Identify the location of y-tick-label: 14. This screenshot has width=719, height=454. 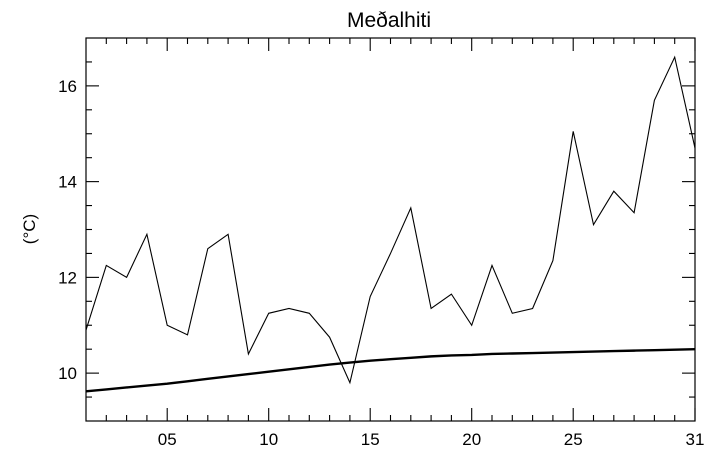
(67, 182).